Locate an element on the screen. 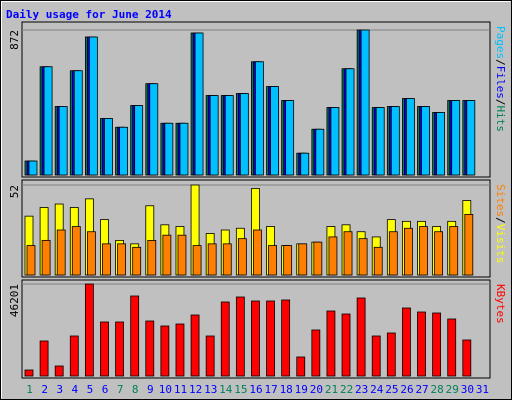  x-tick-label: 27 is located at coordinates (421, 389).